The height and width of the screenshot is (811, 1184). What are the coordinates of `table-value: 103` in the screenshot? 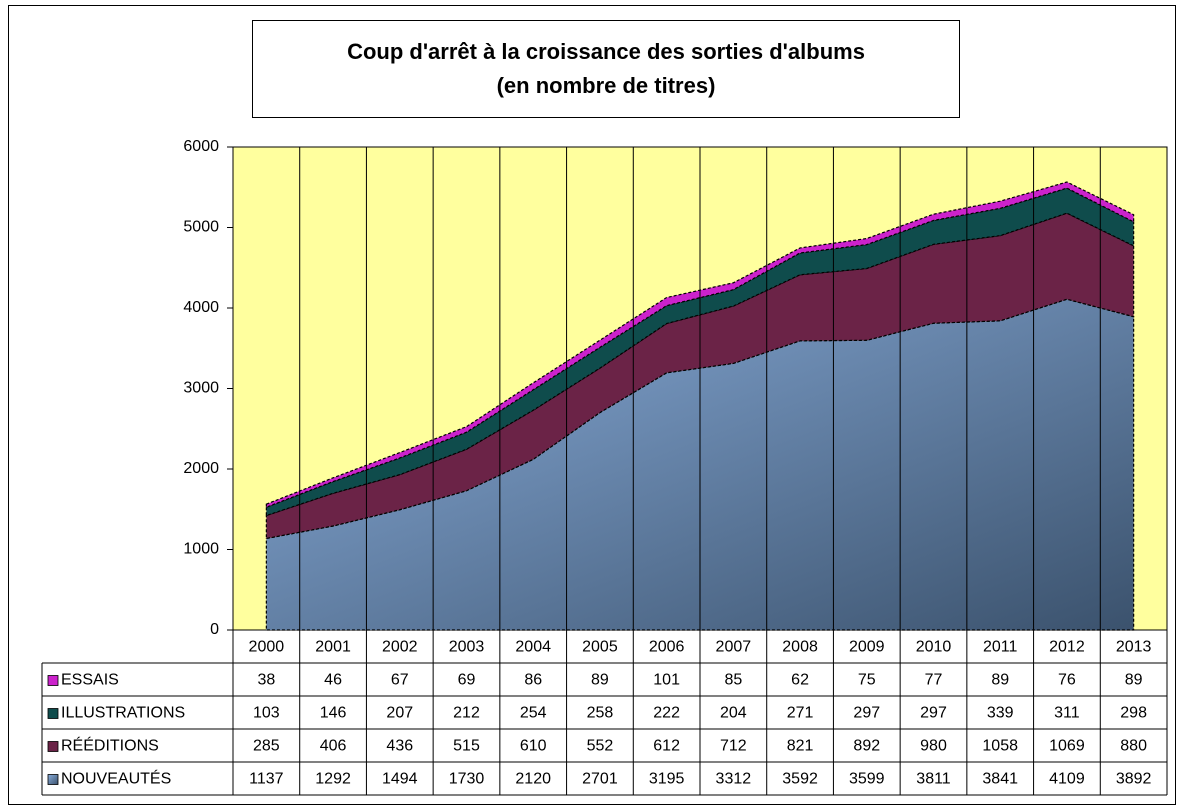 It's located at (266, 713).